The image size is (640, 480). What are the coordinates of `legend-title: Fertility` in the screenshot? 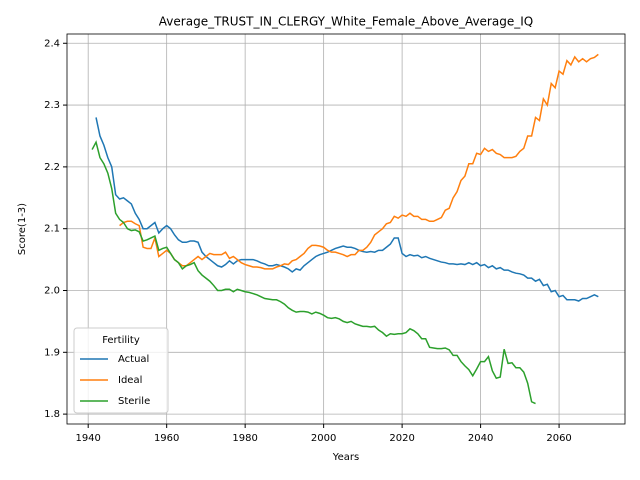 It's located at (121, 340).